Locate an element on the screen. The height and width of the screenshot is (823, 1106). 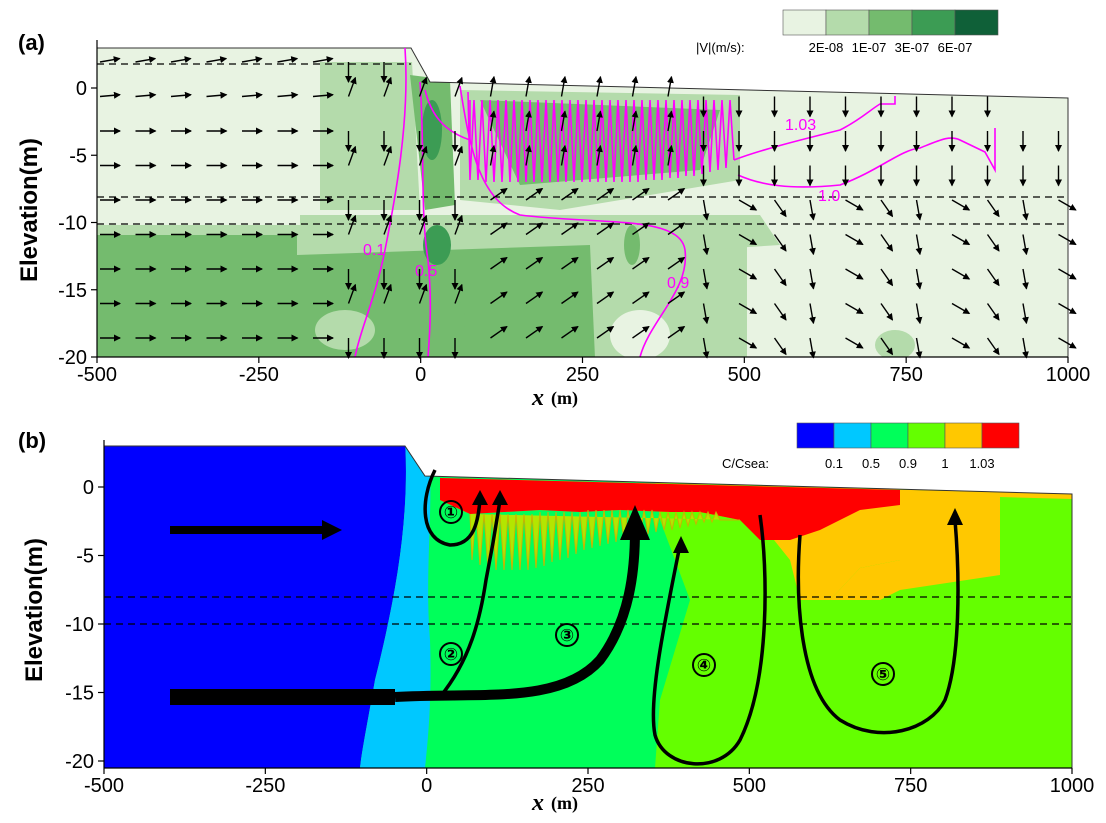
svg-text: ③ is located at coordinates (567, 636).